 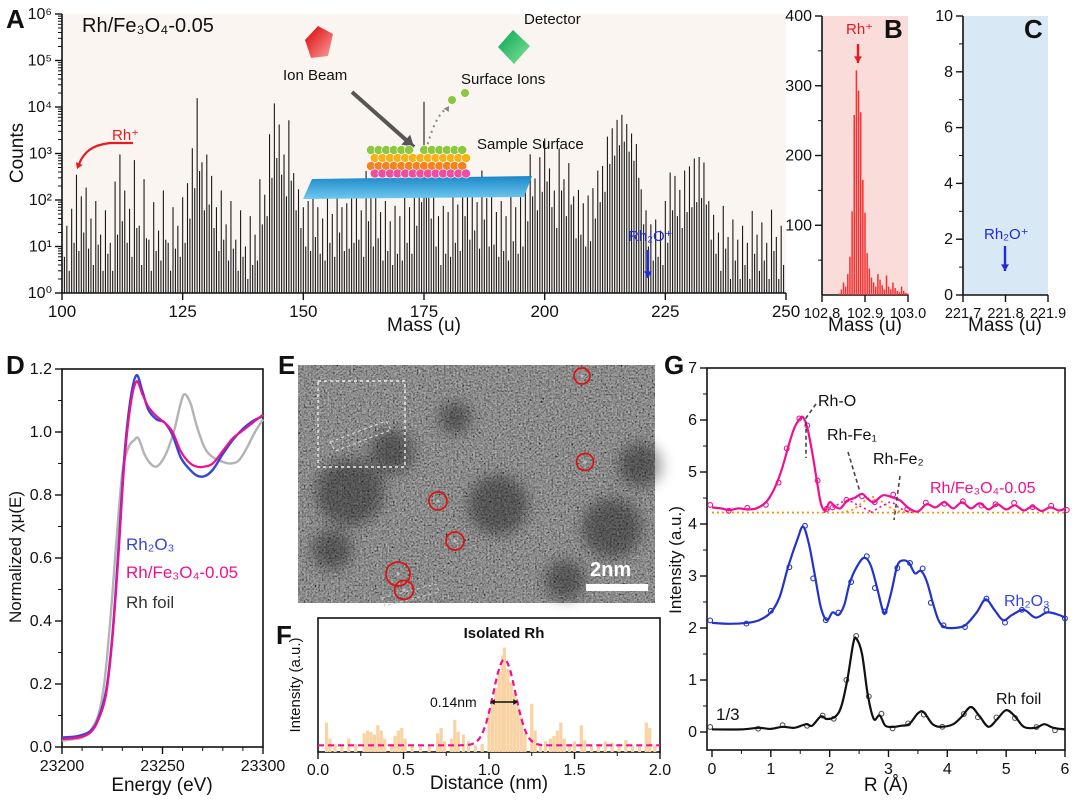 What do you see at coordinates (39, 107) in the screenshot?
I see `svg-text: 10⁴` at bounding box center [39, 107].